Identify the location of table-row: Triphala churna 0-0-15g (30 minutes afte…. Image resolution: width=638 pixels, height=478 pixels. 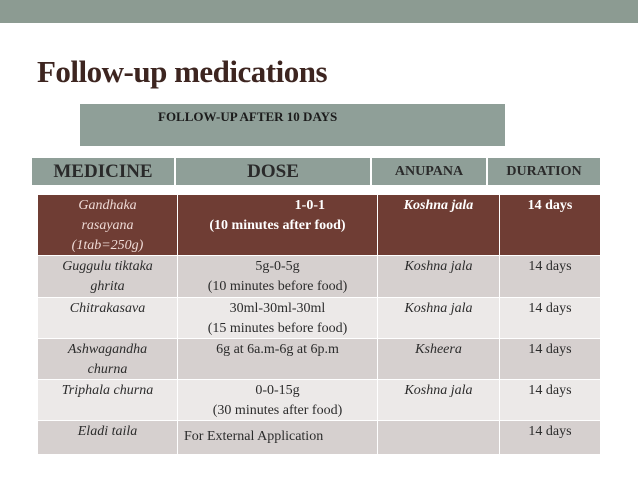
(319, 400).